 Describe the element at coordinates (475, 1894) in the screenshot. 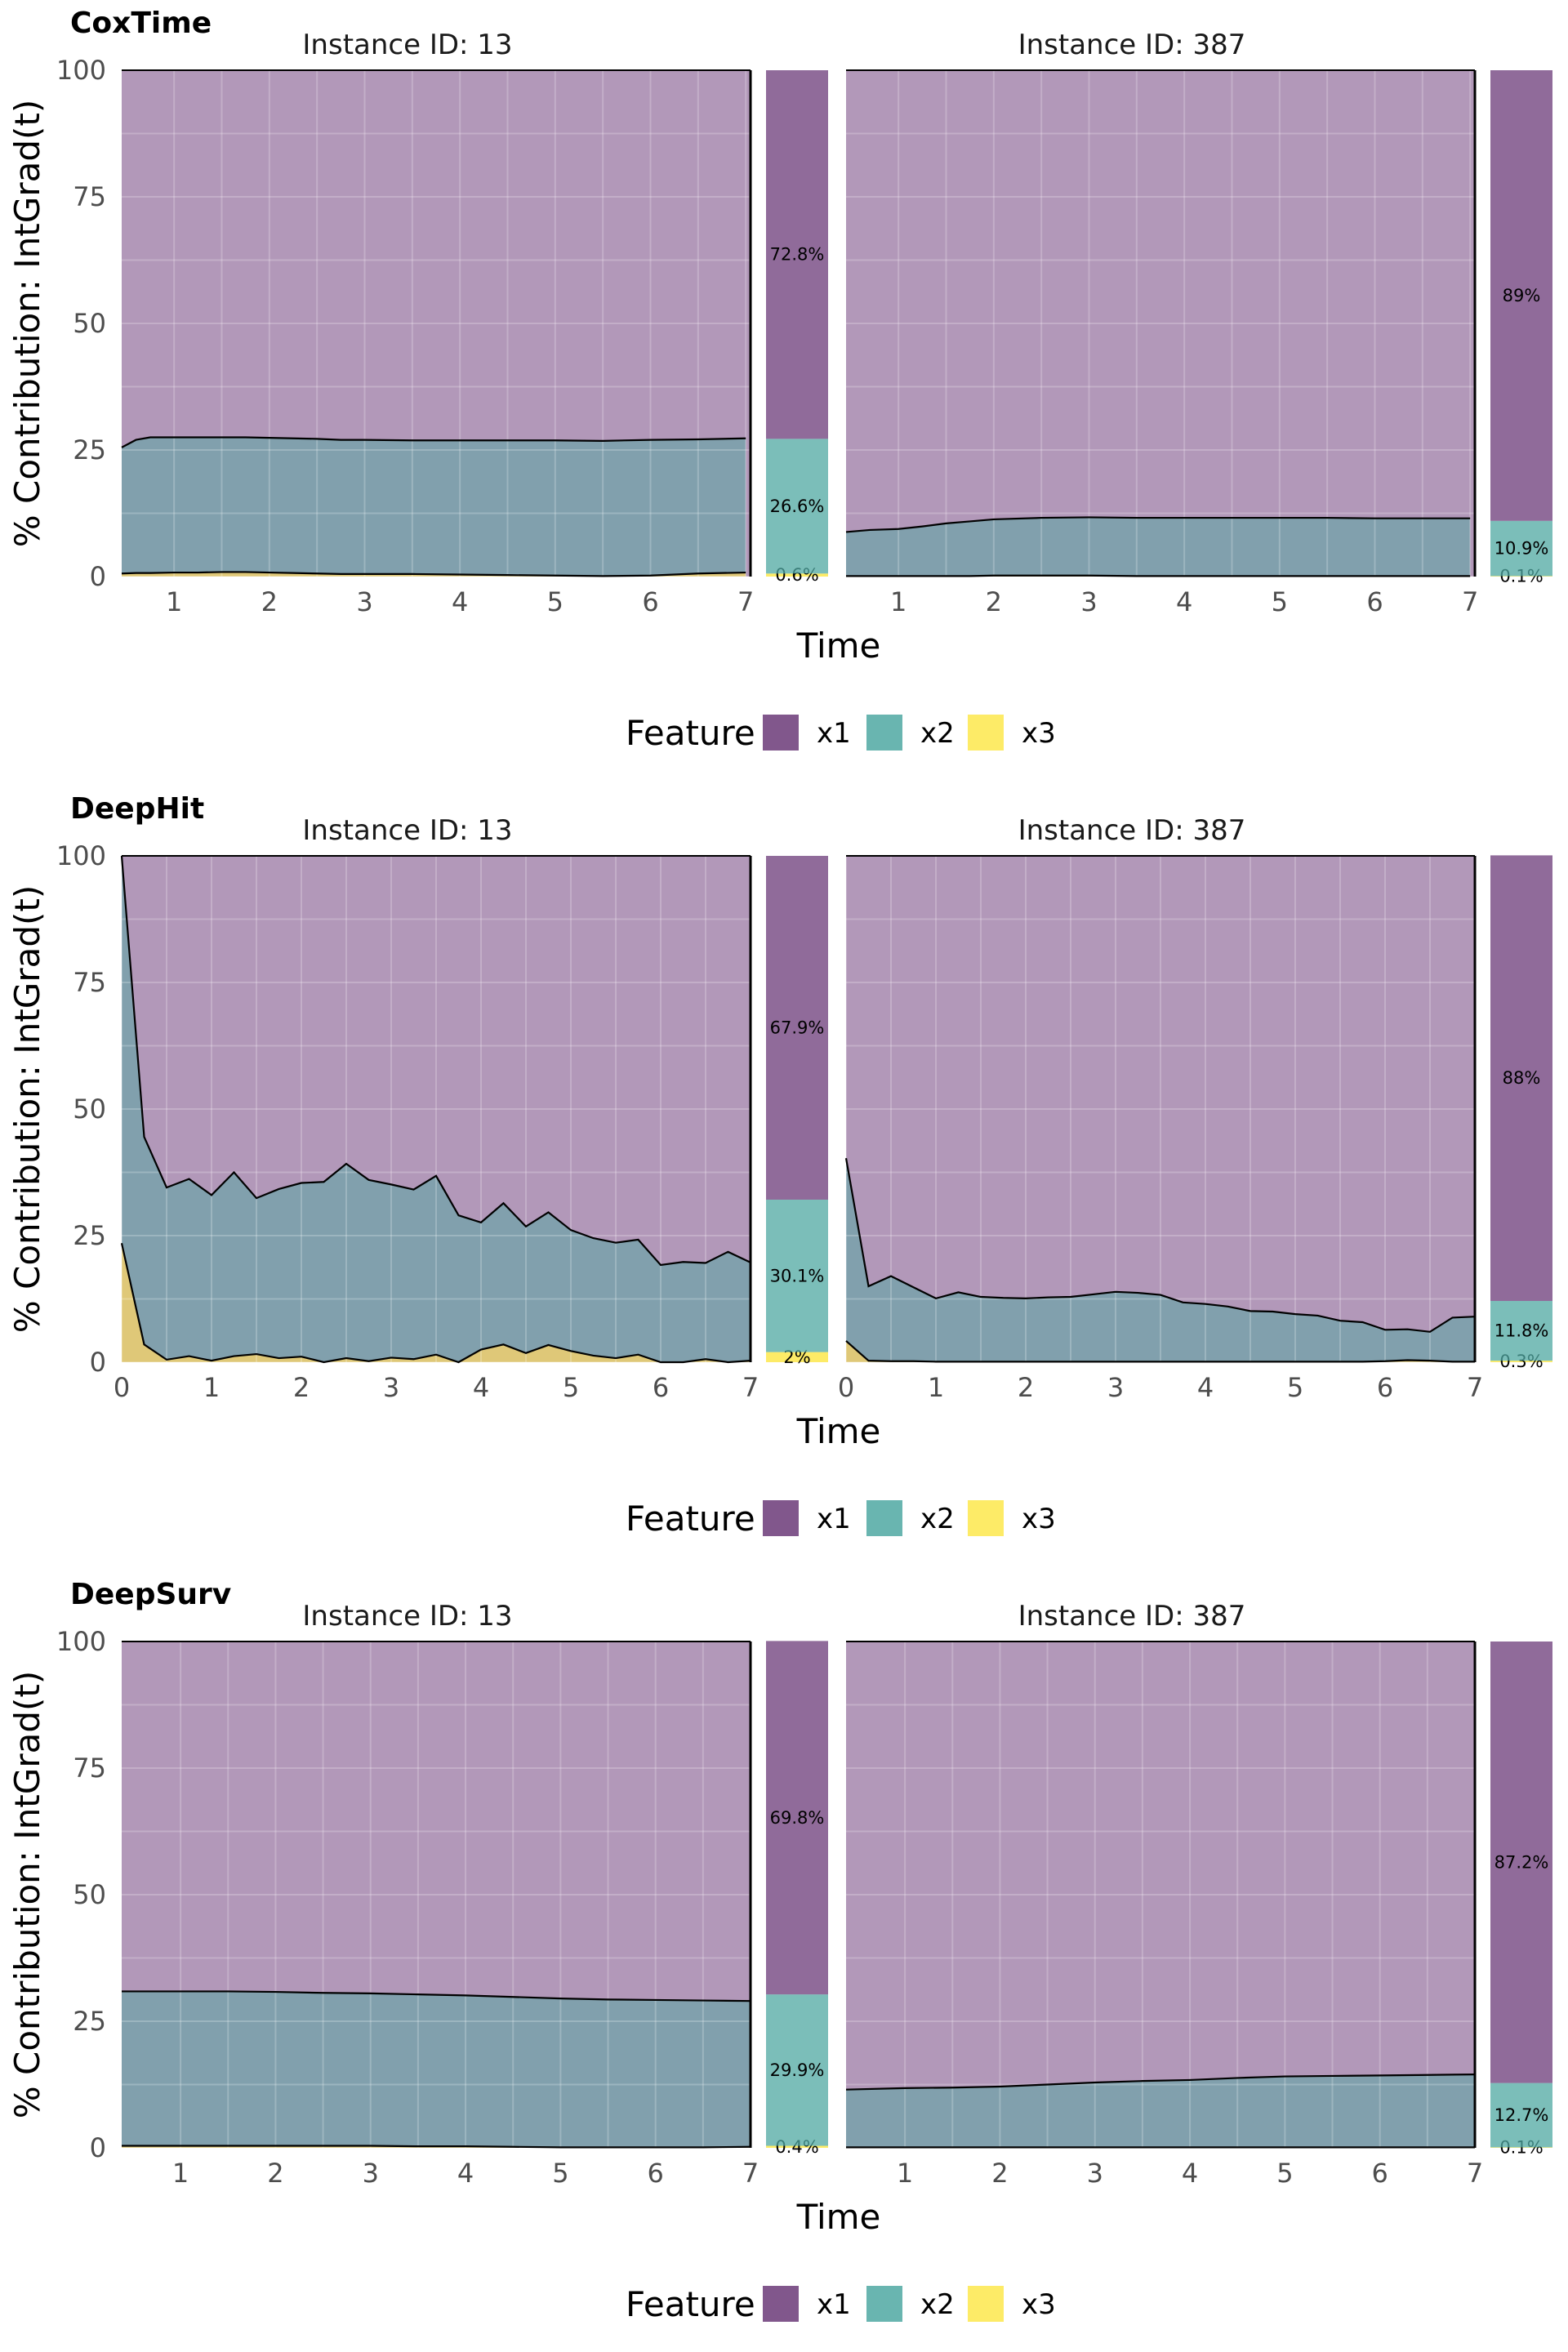

I see `panel-left: Instance ID: 131 2 3 4 5 6 70.4%29.9%69.8%` at that location.